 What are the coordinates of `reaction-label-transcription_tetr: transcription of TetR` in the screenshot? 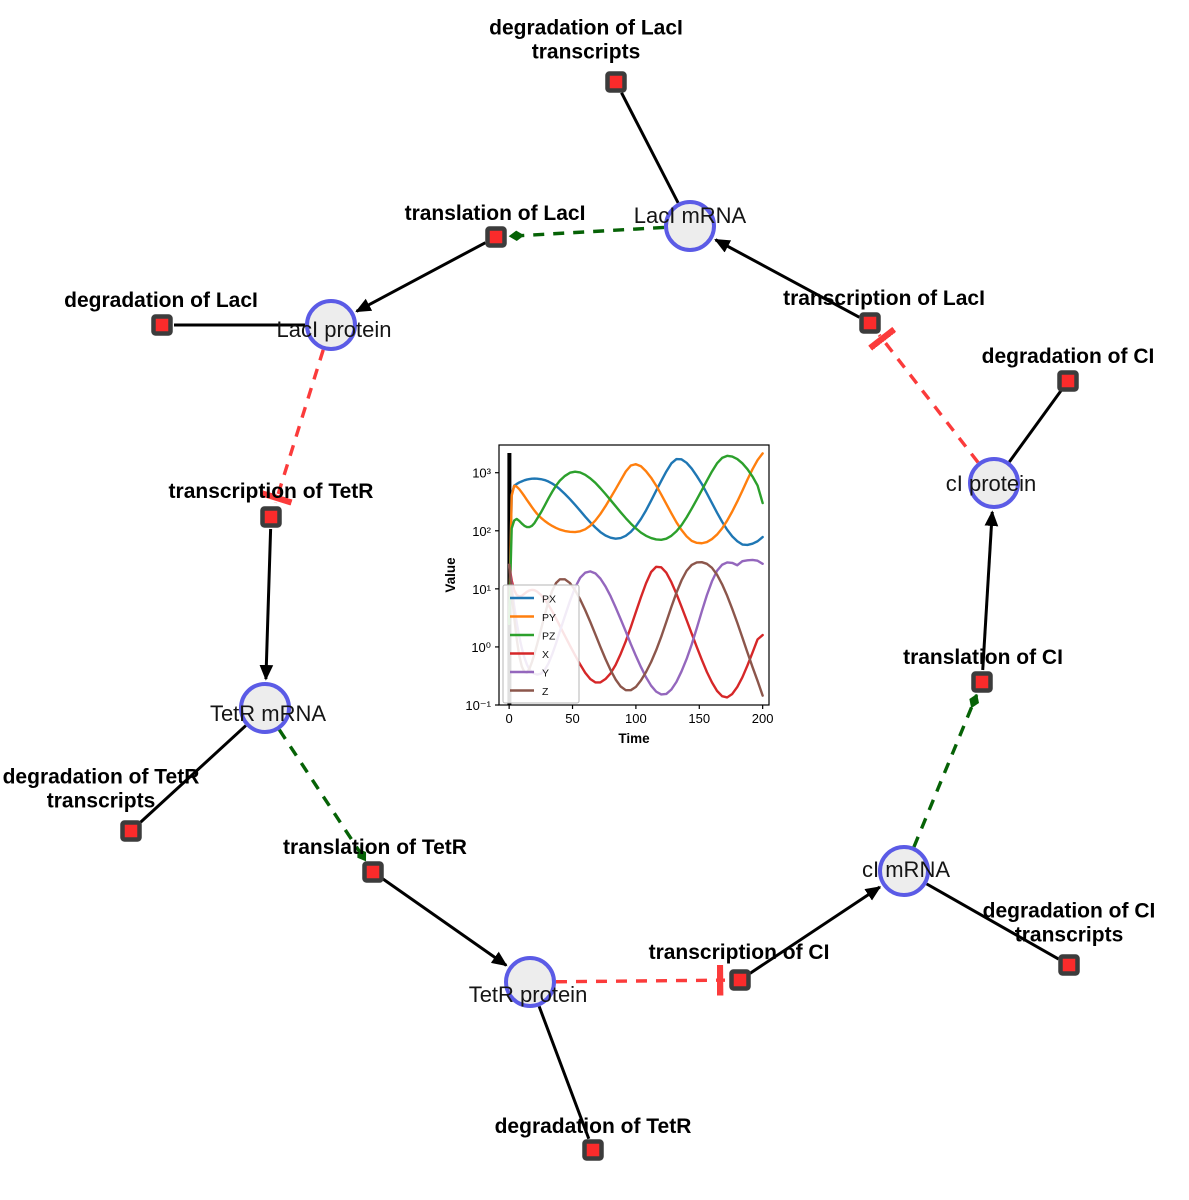 It's located at (271, 492).